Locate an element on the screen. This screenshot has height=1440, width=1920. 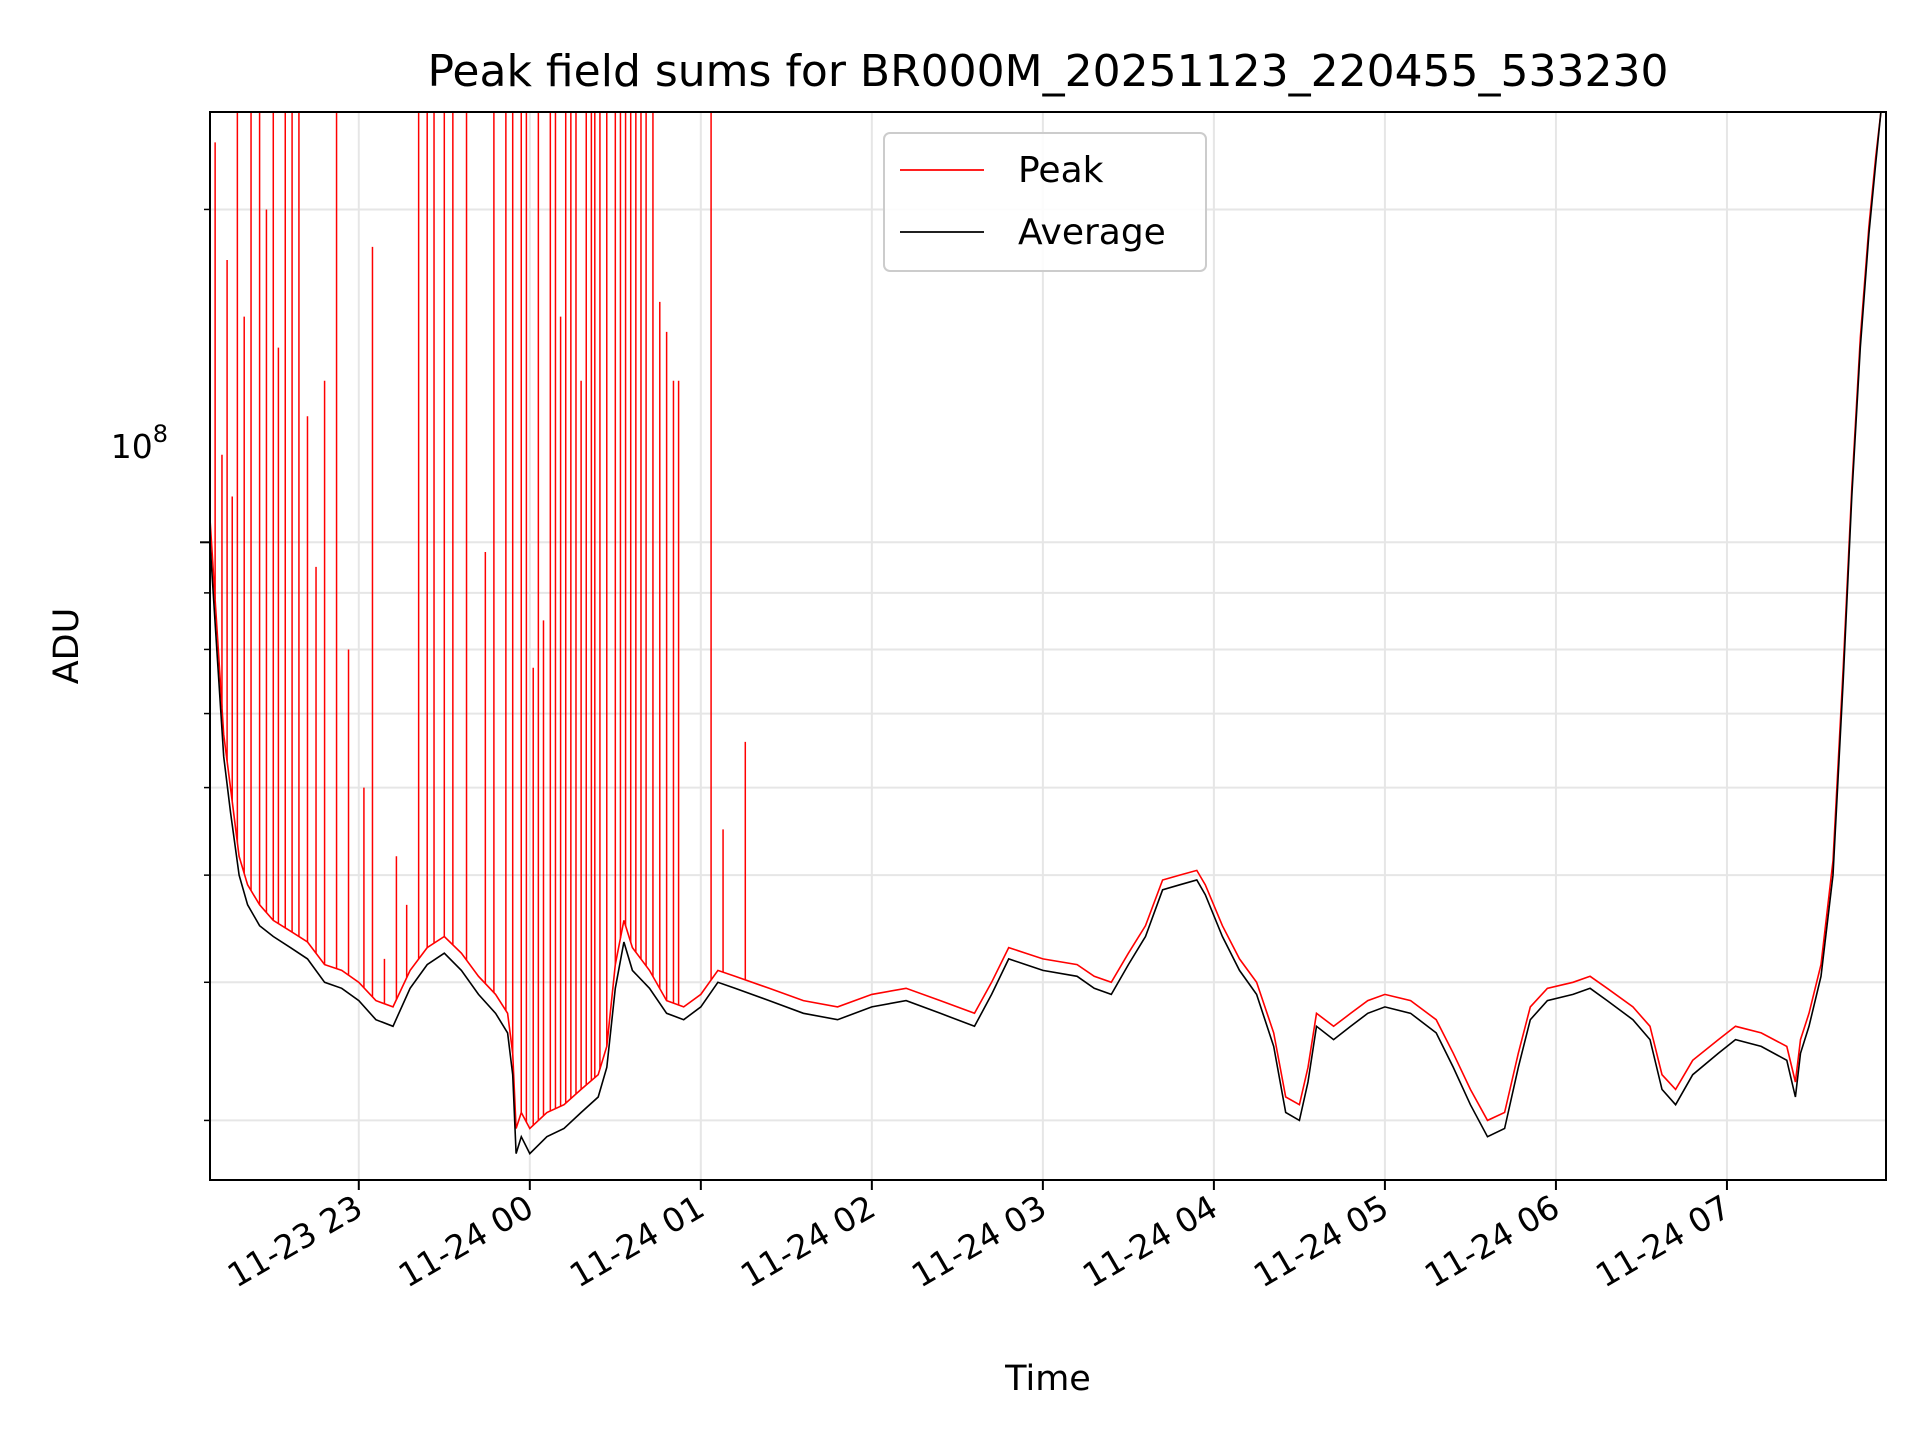
legend: Peak Average is located at coordinates (1045, 202).